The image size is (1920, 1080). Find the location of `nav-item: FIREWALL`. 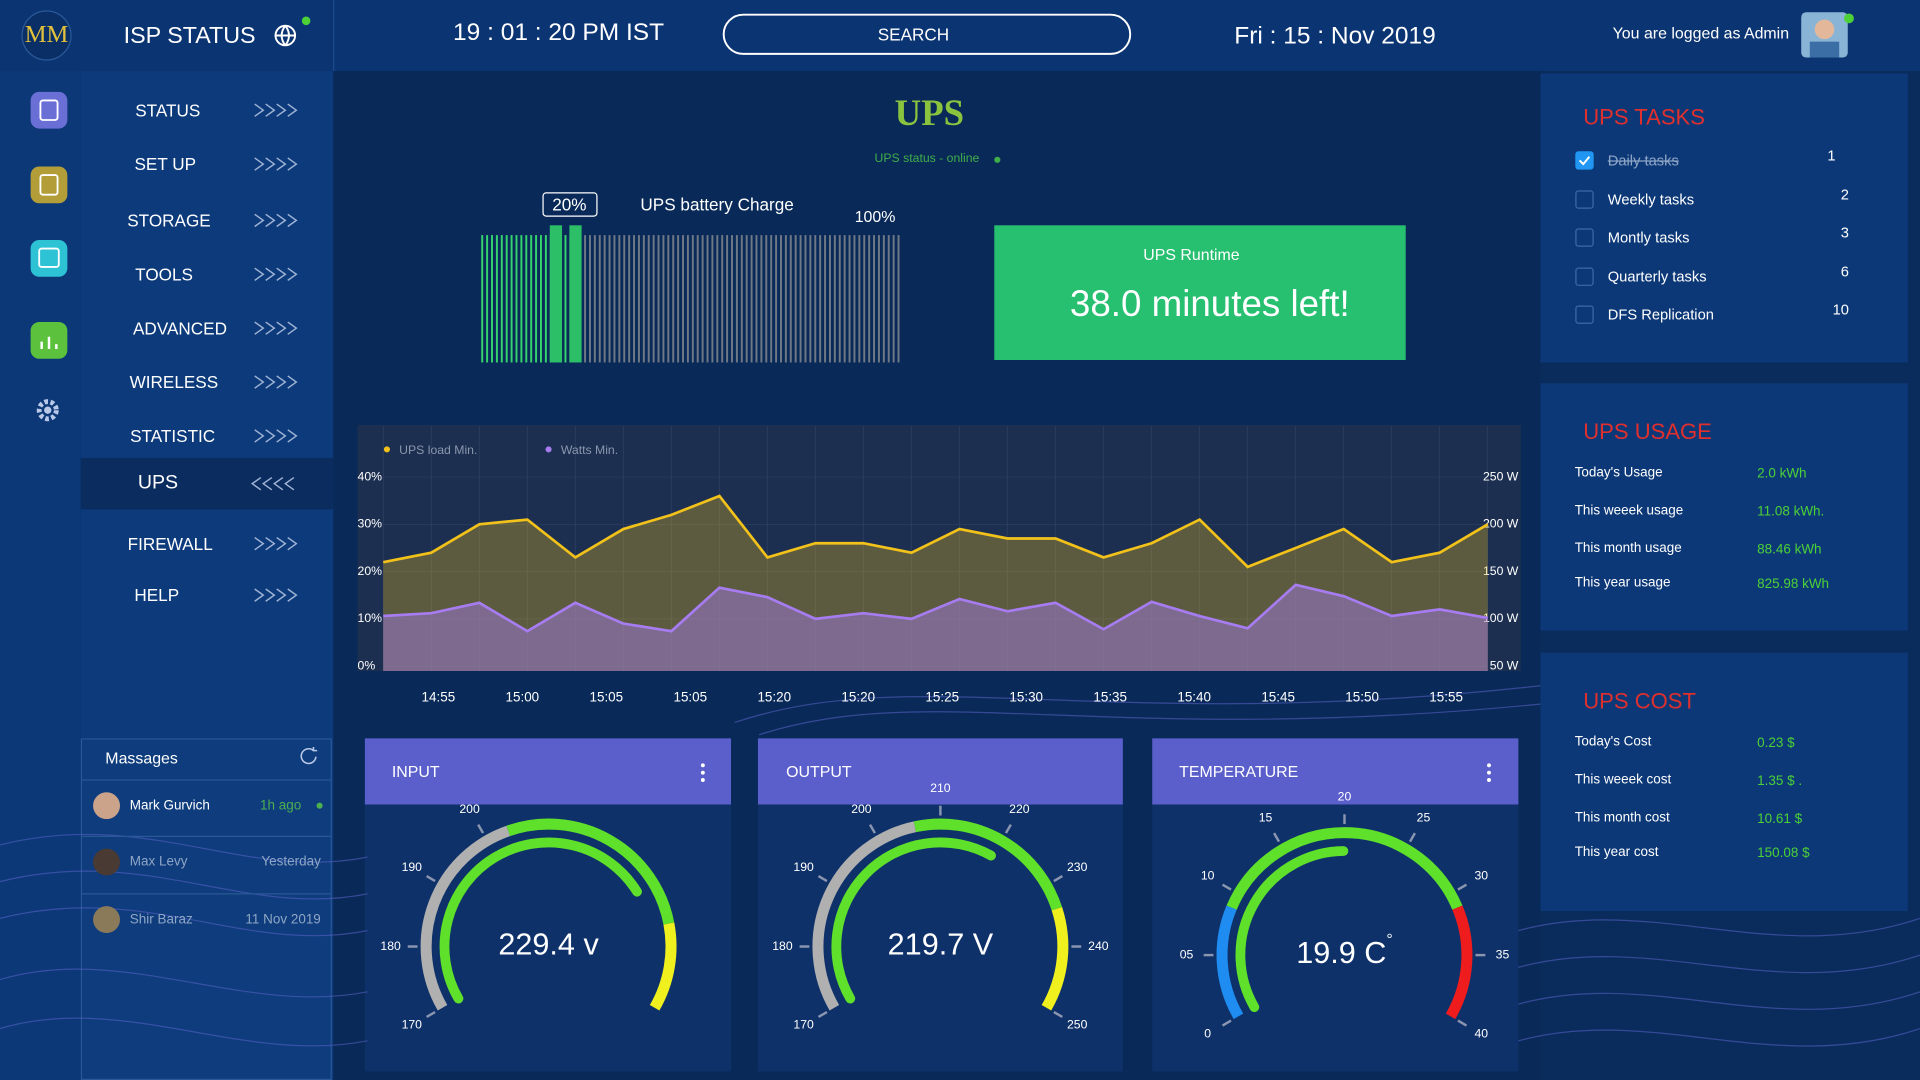

nav-item: FIREWALL is located at coordinates (170, 543).